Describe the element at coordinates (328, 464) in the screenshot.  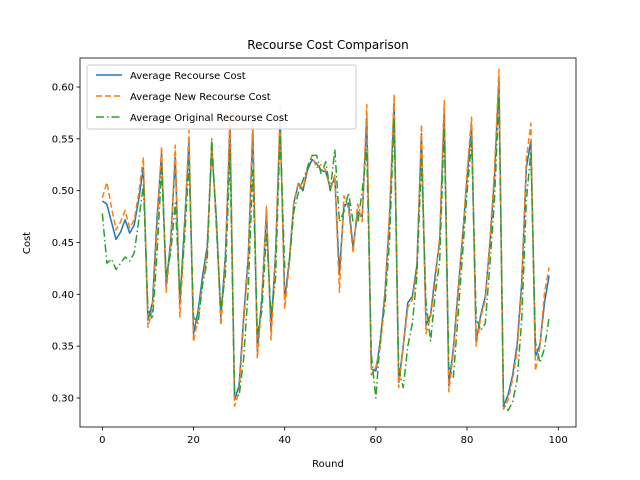
I see `x-axis-title: Round` at that location.